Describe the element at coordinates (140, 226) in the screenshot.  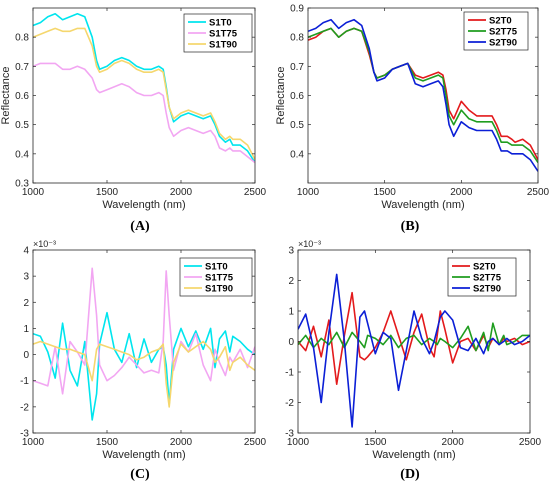
I see `panel-label: (A)` at that location.